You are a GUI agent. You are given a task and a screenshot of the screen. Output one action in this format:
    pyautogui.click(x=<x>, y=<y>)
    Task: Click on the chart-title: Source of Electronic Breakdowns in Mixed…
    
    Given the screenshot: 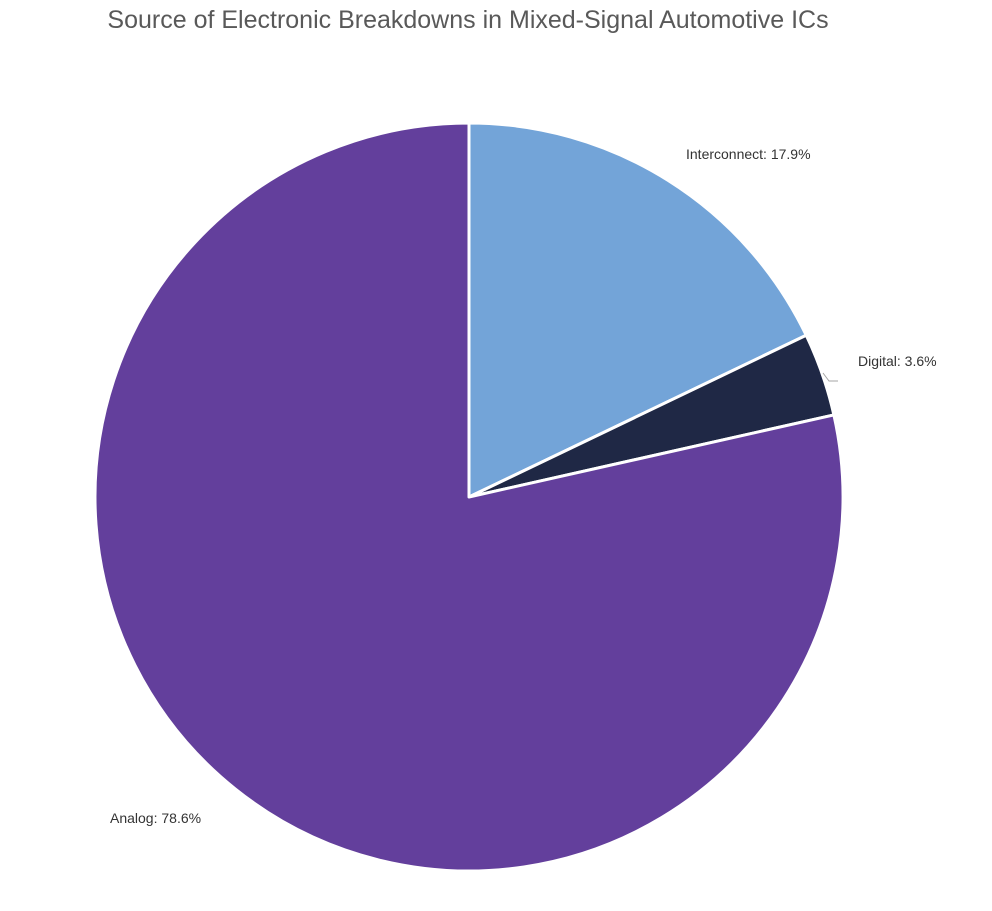 What is the action you would take?
    pyautogui.click(x=468, y=20)
    